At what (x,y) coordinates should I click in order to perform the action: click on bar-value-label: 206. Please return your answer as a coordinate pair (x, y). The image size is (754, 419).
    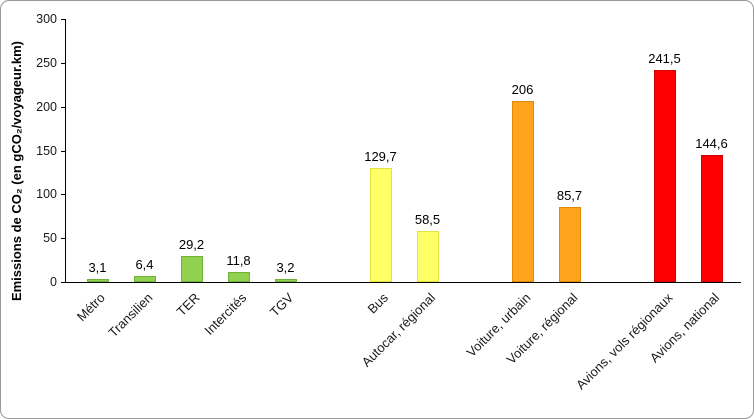
    Looking at the image, I should click on (522, 89).